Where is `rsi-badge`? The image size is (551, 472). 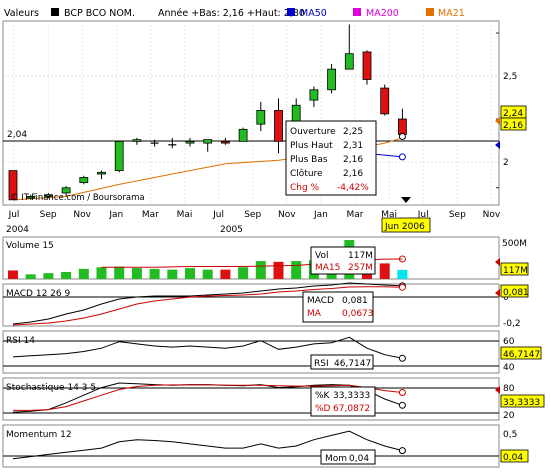 rsi-badge is located at coordinates (521, 353).